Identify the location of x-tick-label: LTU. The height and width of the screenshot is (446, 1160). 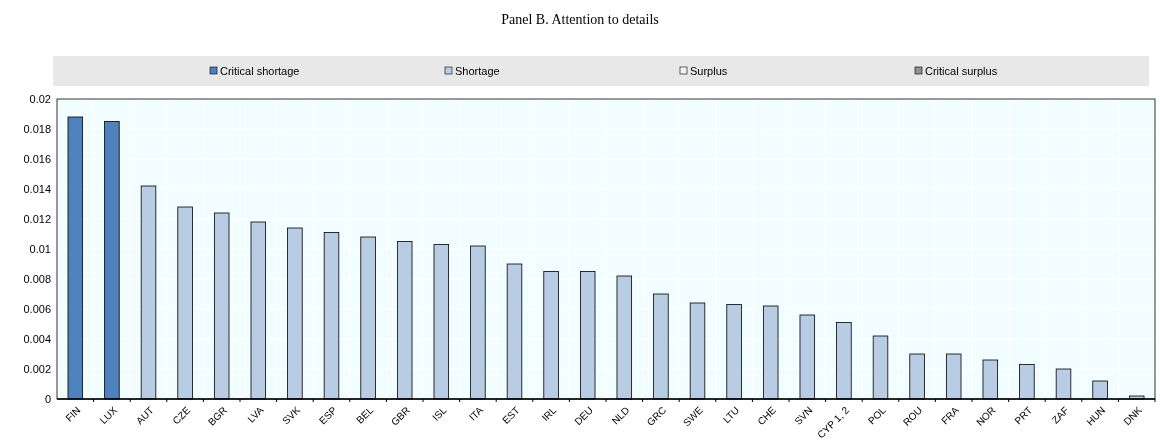
(731, 415).